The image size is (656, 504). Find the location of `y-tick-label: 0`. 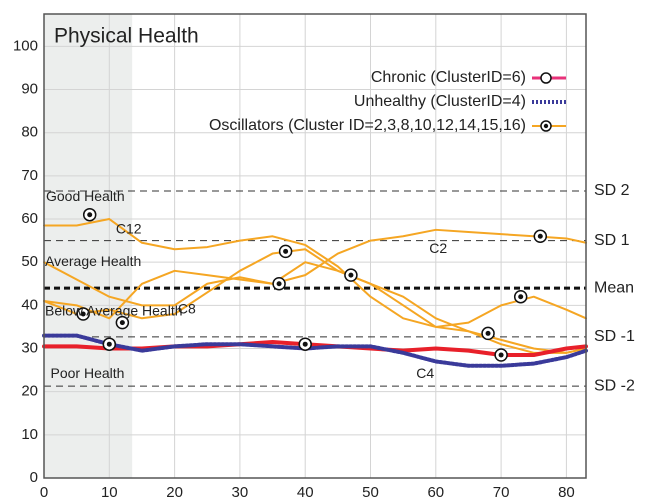

y-tick-label: 0 is located at coordinates (34, 477).